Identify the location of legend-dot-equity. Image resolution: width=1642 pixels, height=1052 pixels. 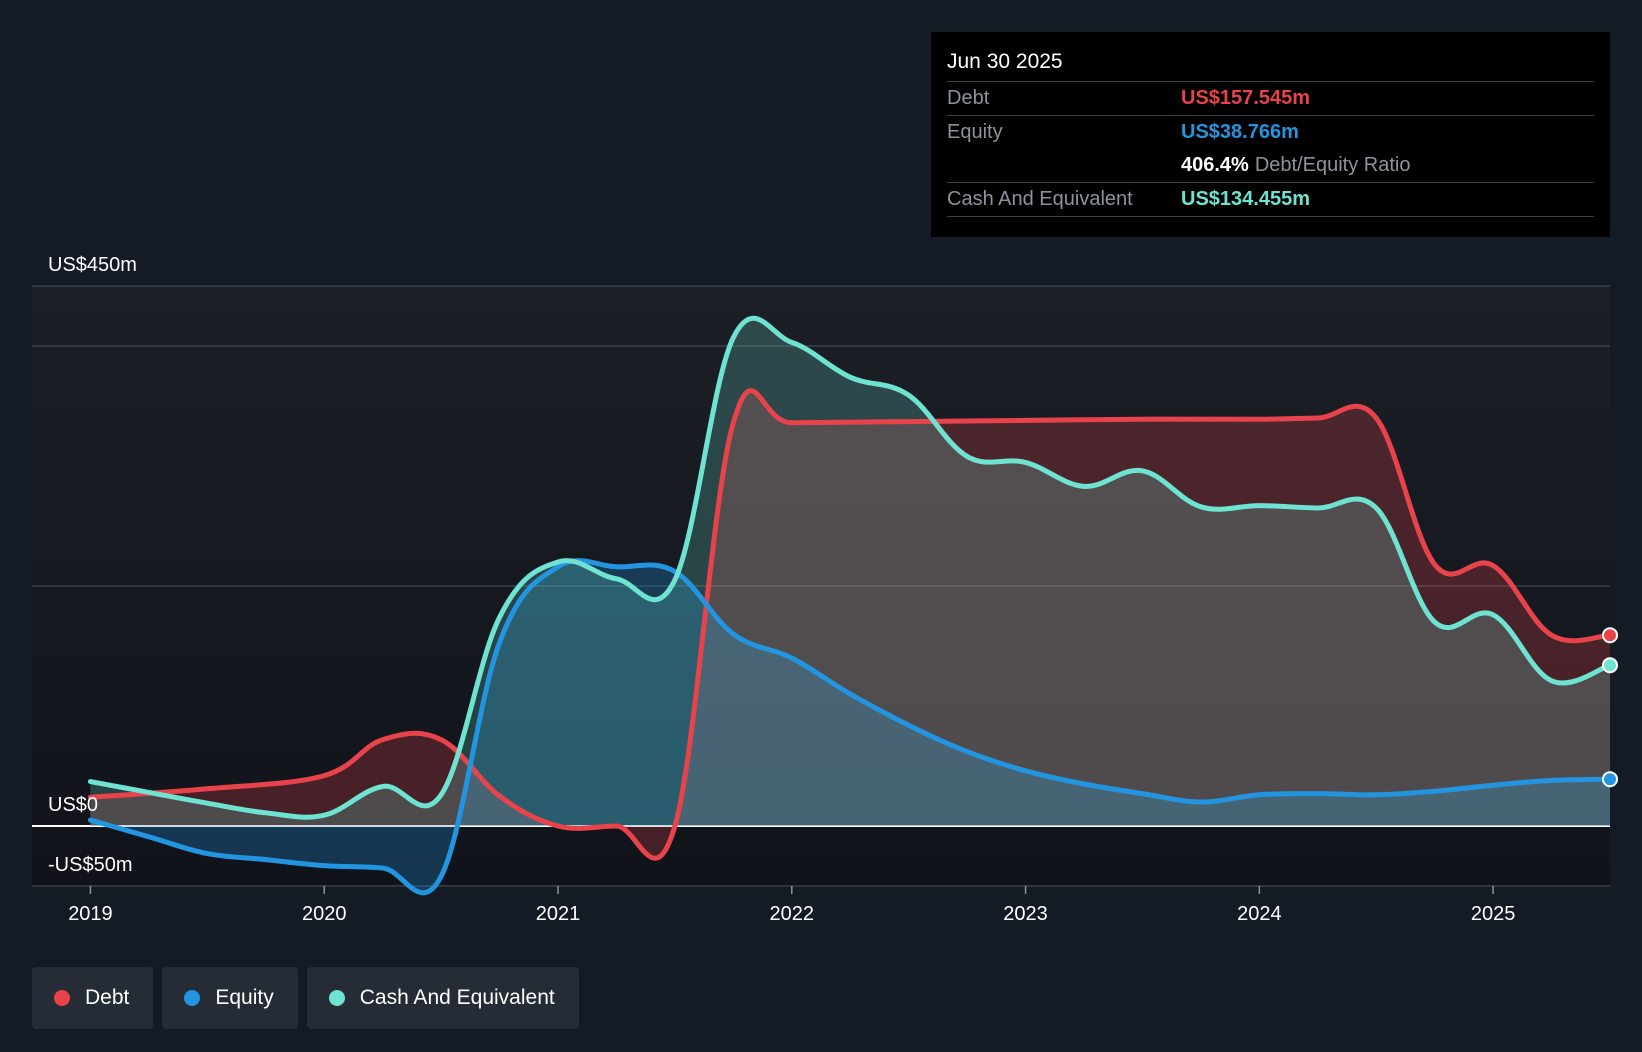
(192, 998).